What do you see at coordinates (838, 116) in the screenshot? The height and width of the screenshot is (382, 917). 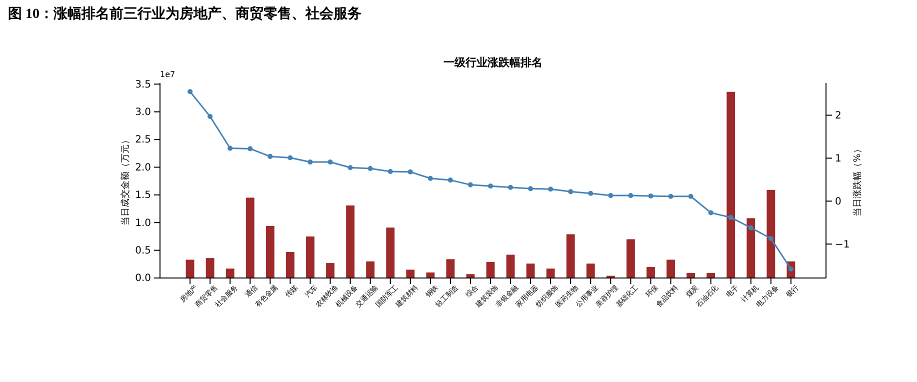 I see `y2-tick-label: 2` at bounding box center [838, 116].